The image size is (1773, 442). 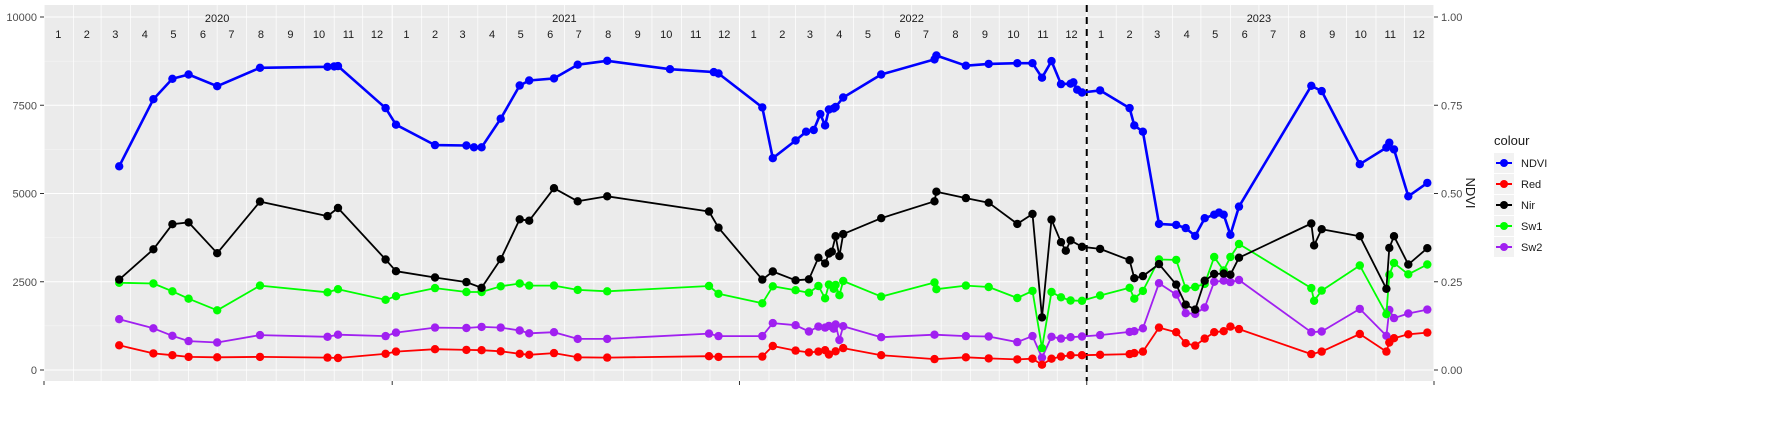 What do you see at coordinates (608, 35) in the screenshot?
I see `month-label: 8` at bounding box center [608, 35].